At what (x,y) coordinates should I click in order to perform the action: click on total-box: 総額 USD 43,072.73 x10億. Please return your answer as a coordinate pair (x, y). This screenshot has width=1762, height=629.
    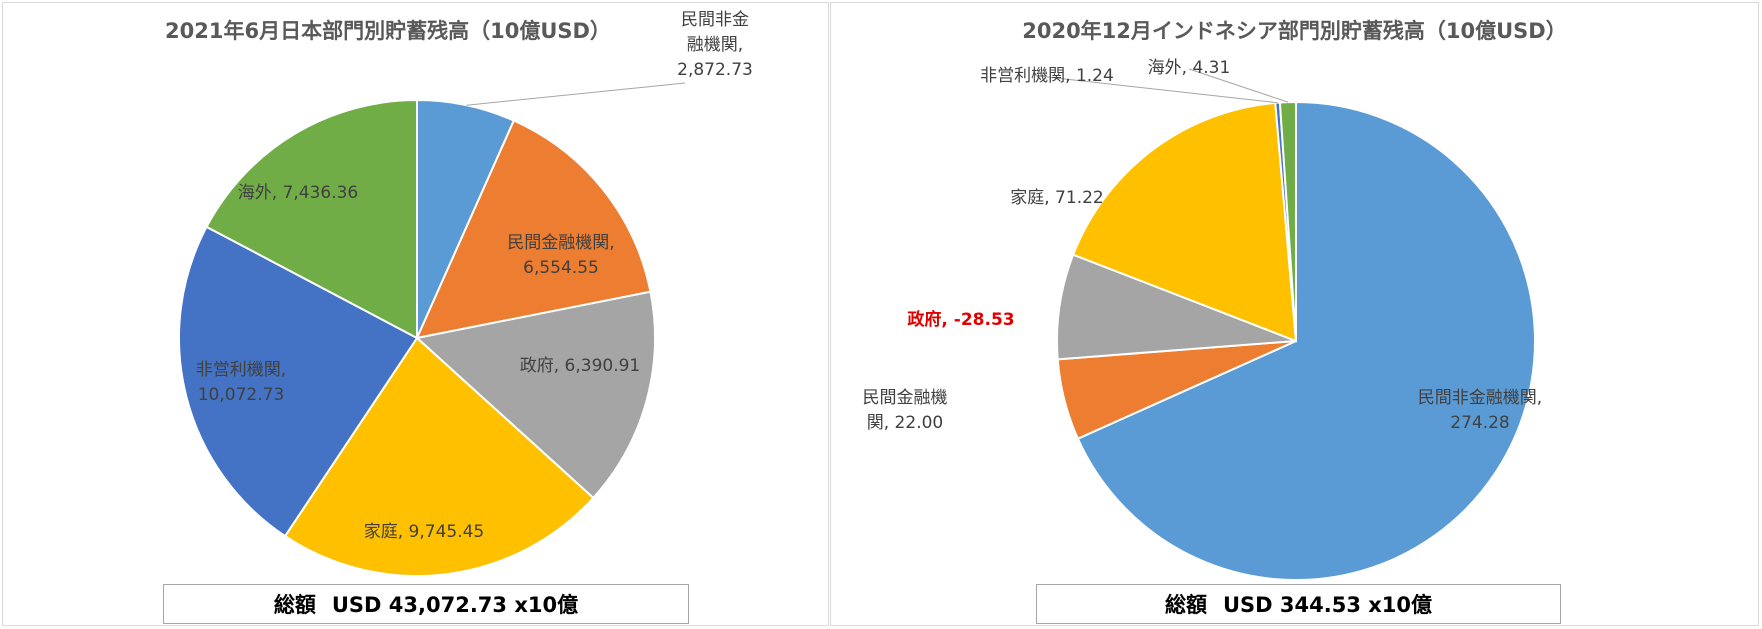
    Looking at the image, I should click on (426, 604).